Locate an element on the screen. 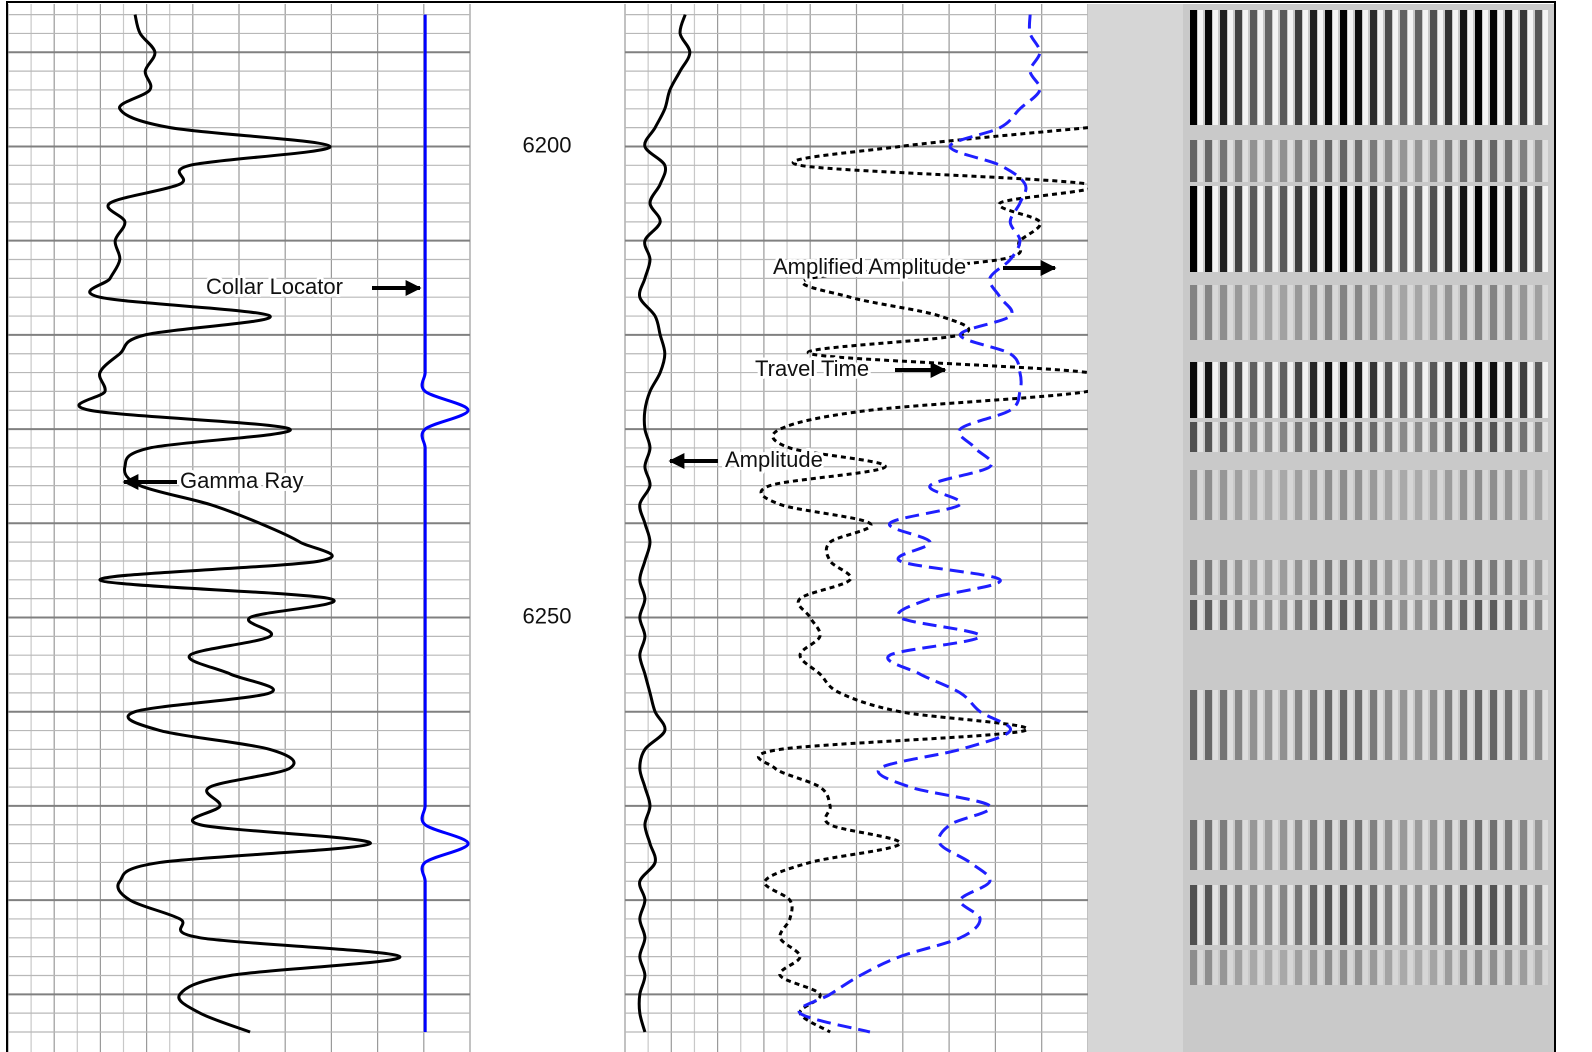  vdl-left-band is located at coordinates (1135, 528).